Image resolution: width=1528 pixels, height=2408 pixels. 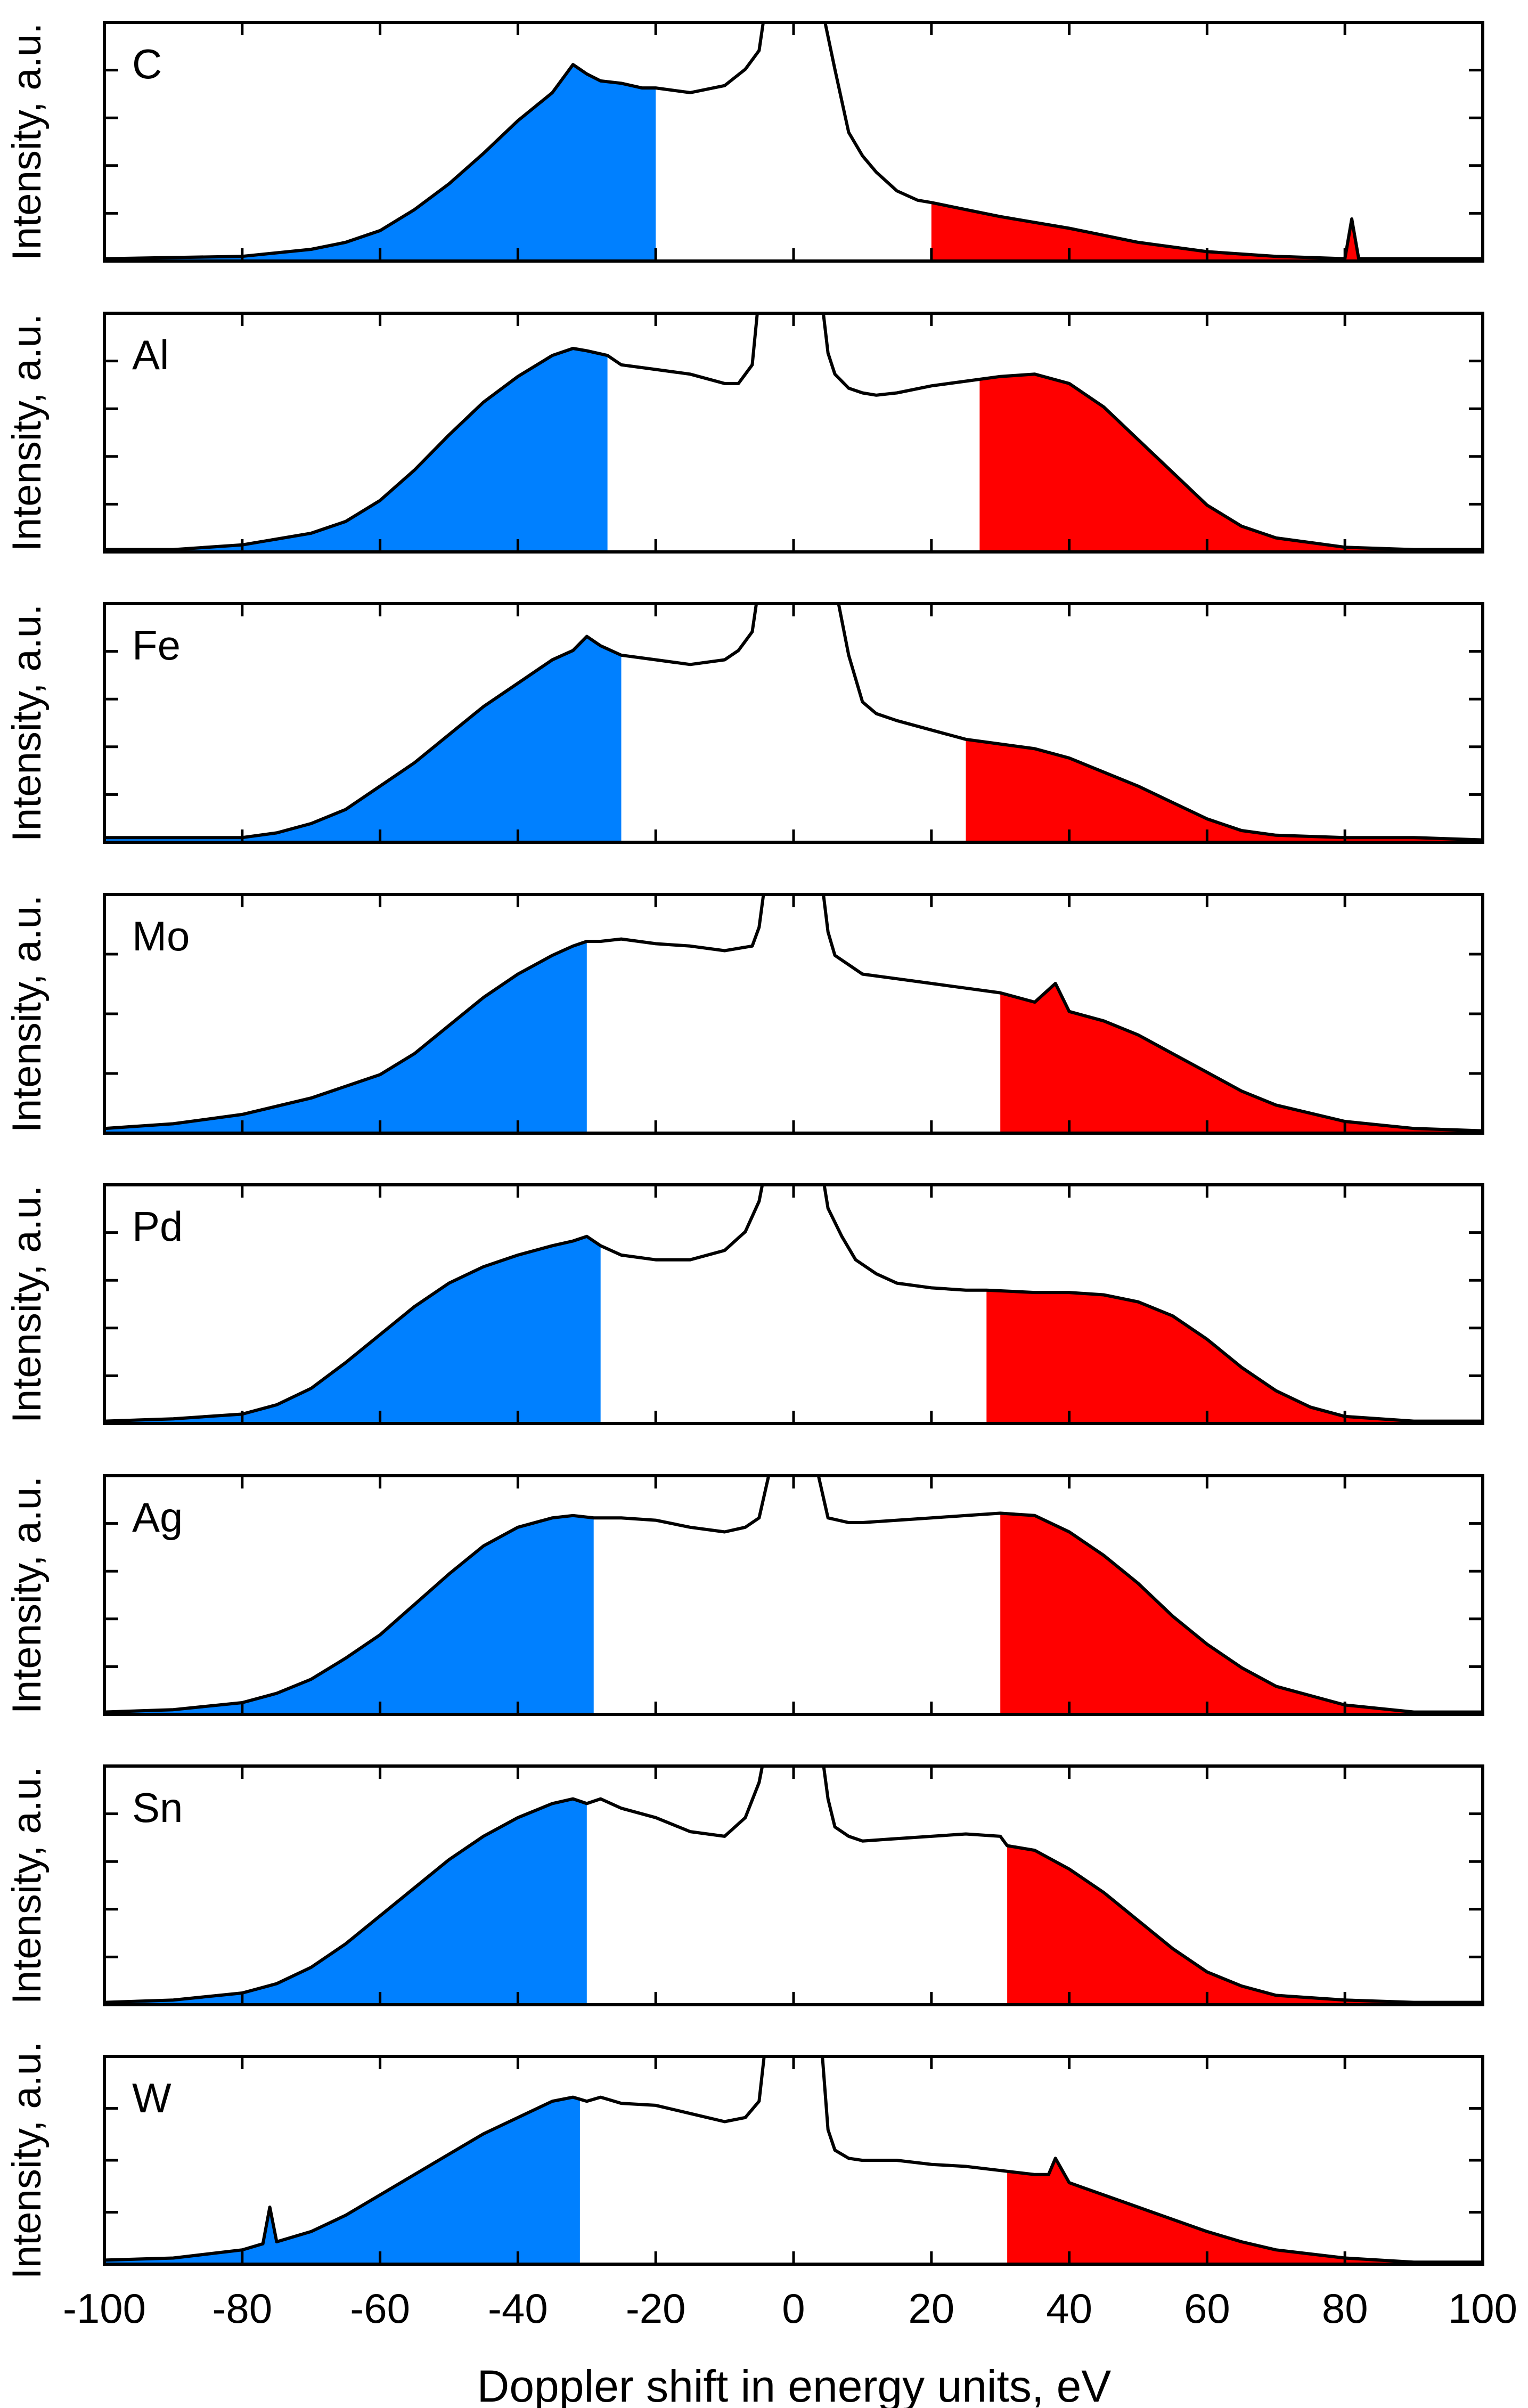 What do you see at coordinates (380, 2308) in the screenshot?
I see `x-tick-label: -60` at bounding box center [380, 2308].